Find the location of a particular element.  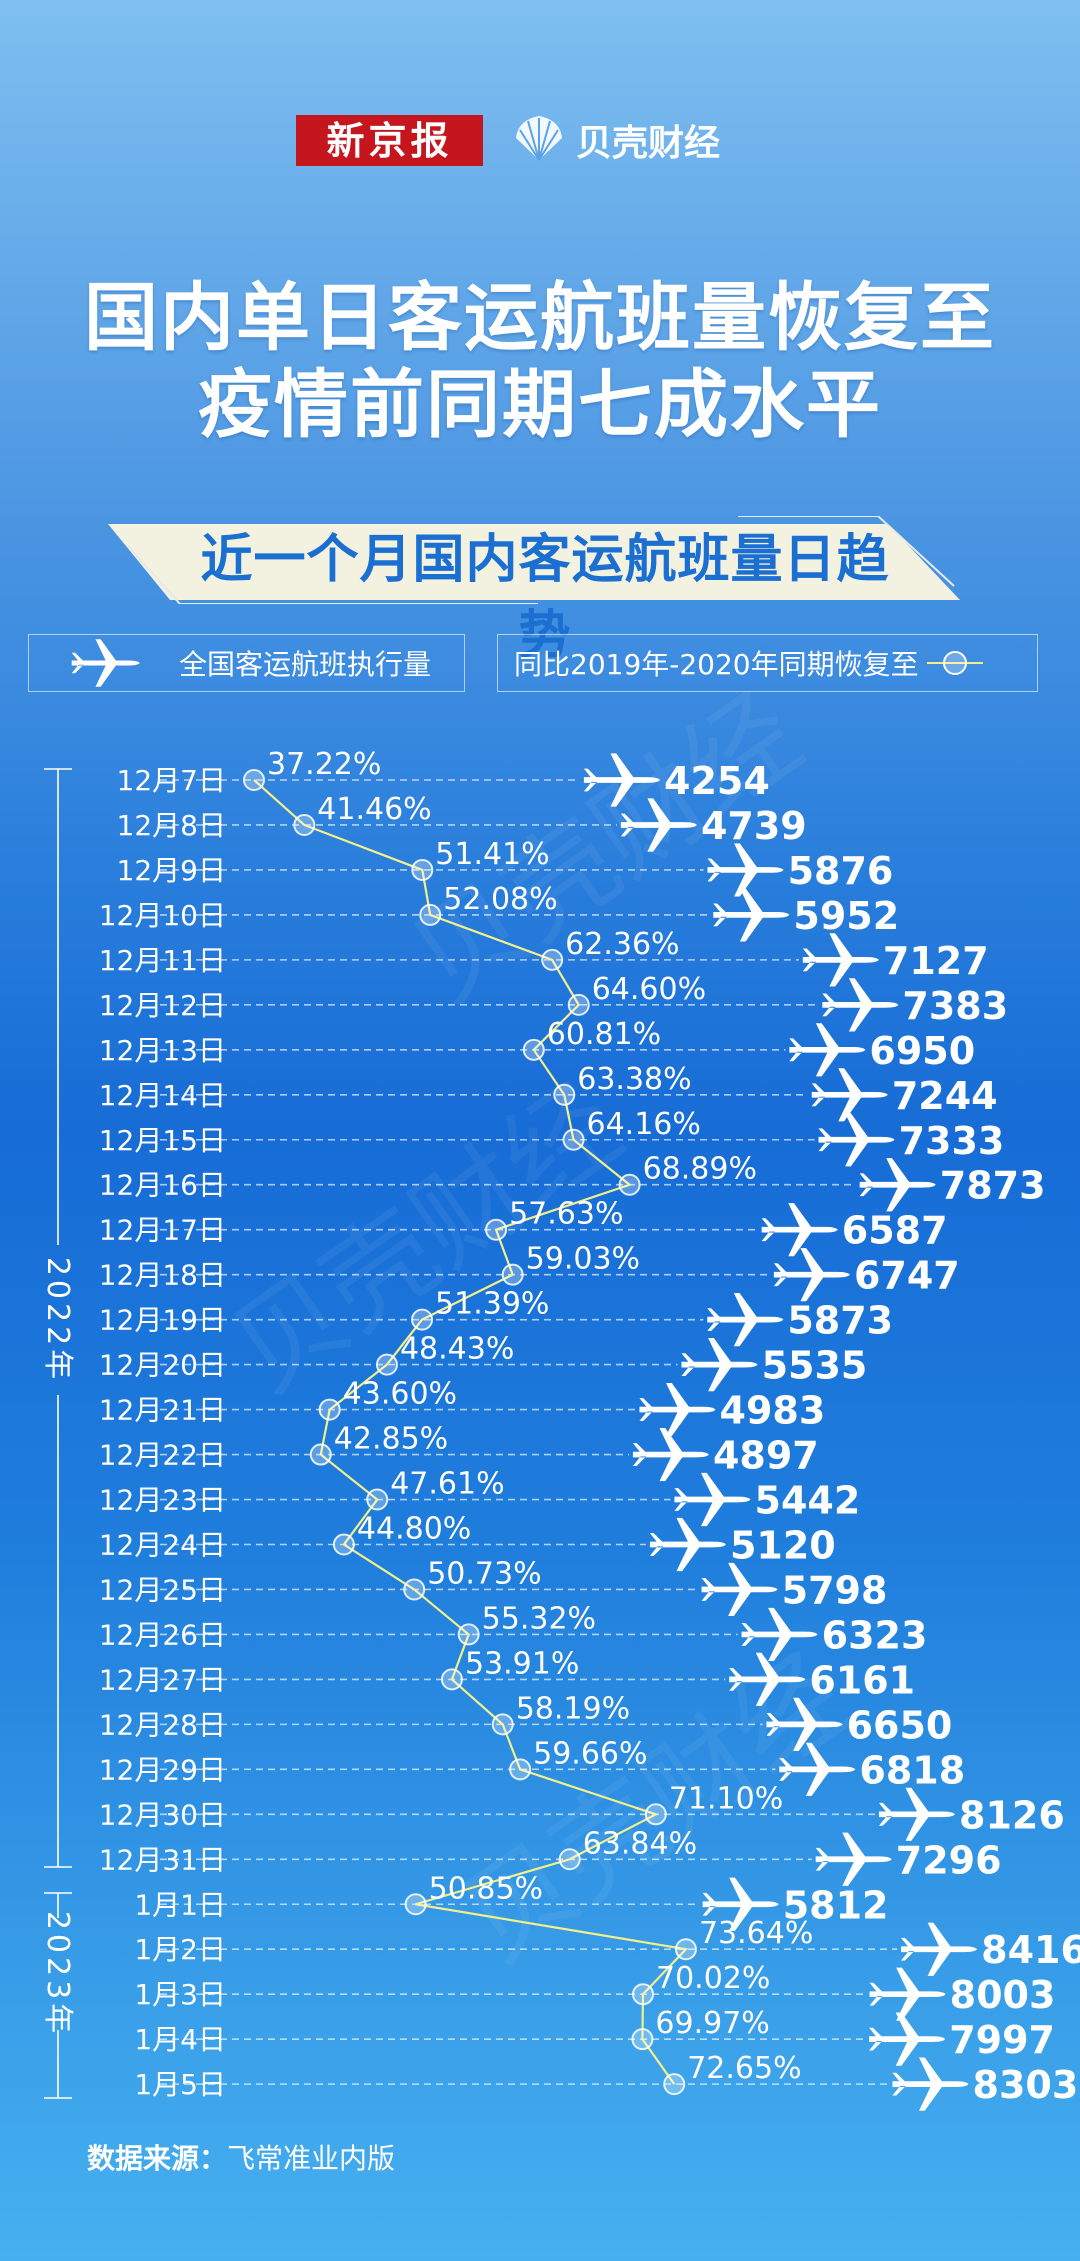

date-label: 12月22日 is located at coordinates (162, 1455).